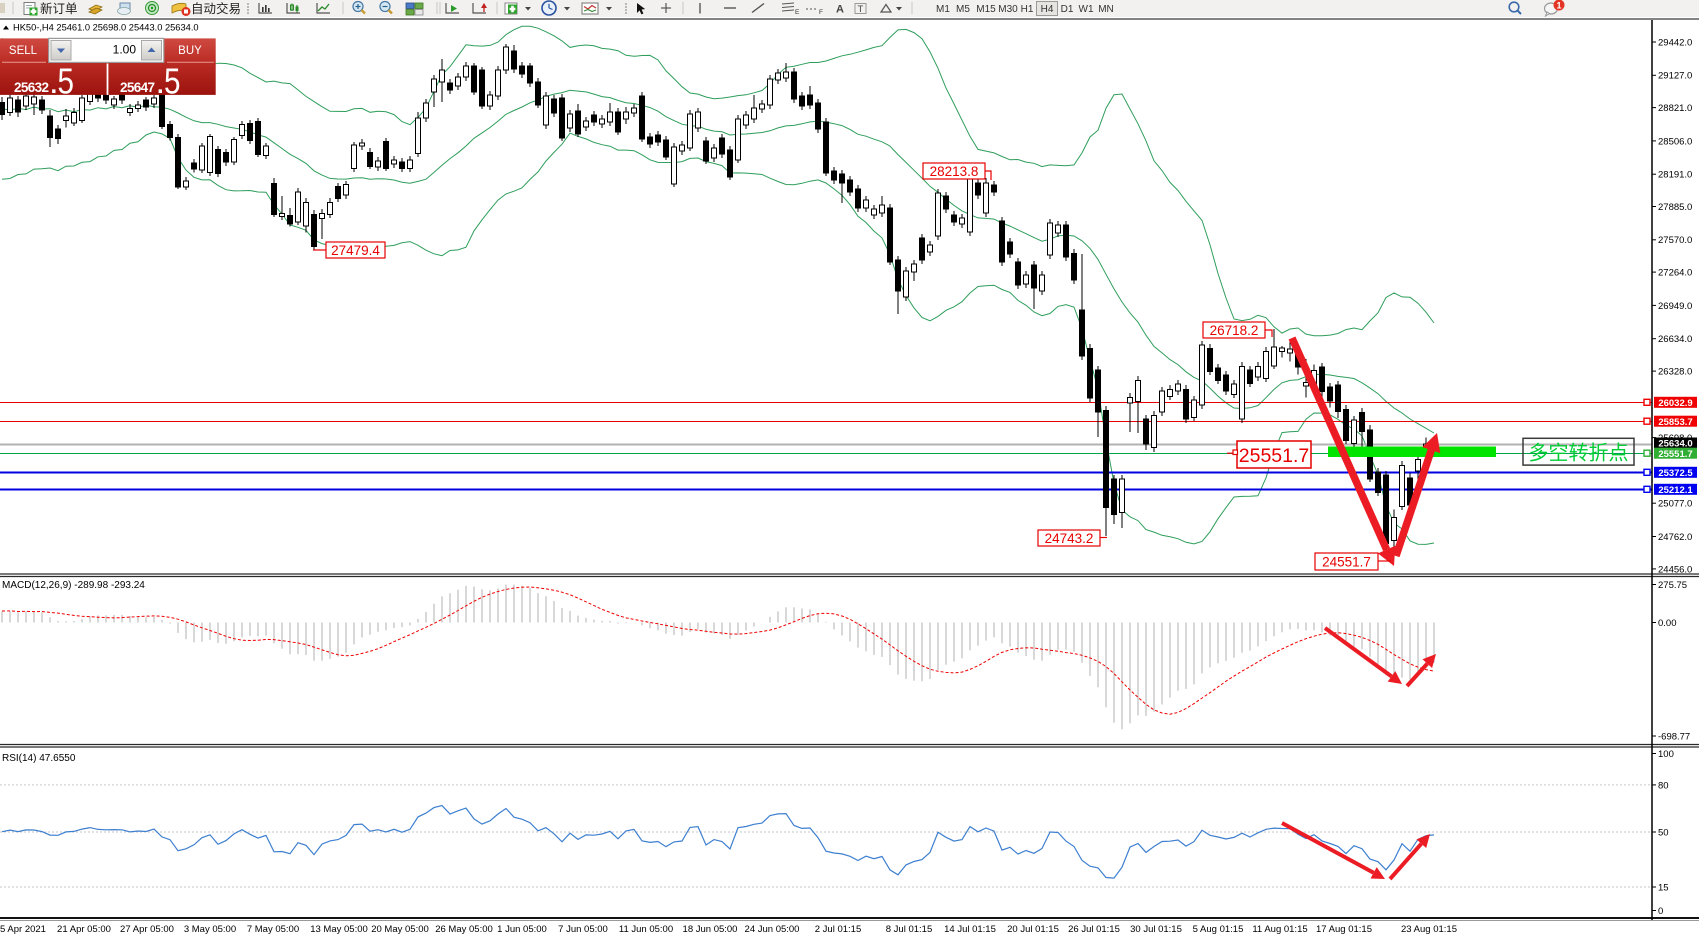 This screenshot has width=1699, height=936. What do you see at coordinates (797, 12) in the screenshot?
I see `svg-text: E` at bounding box center [797, 12].